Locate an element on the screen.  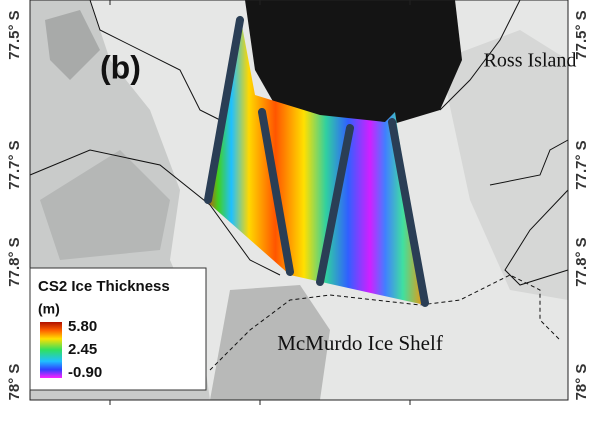
legend-tick: 2.45 is located at coordinates (82, 349).